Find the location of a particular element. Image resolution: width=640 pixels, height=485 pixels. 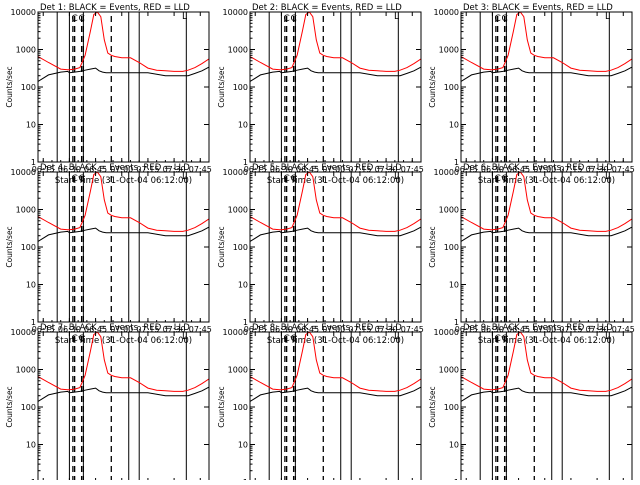

panel-title: Det 7: BLACK = Events, RED = LLD is located at coordinates (115, 328).